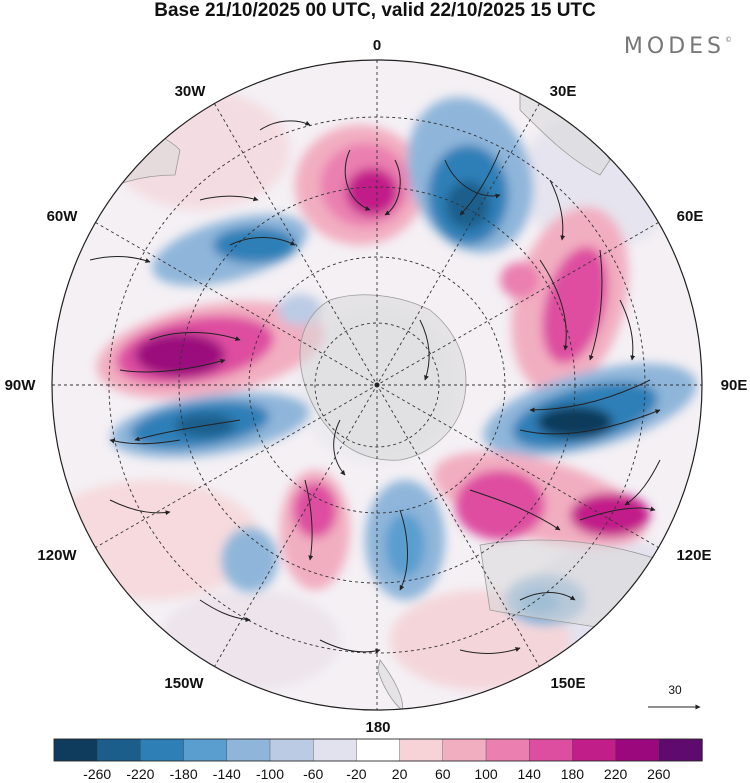  I want to click on colorbar-tick-label: -140, so click(227, 774).